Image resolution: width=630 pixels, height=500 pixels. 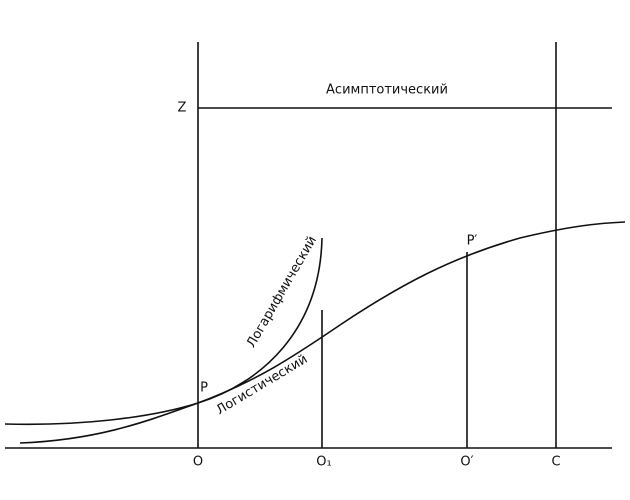 What do you see at coordinates (555, 462) in the screenshot?
I see `baseline-label: C` at bounding box center [555, 462].